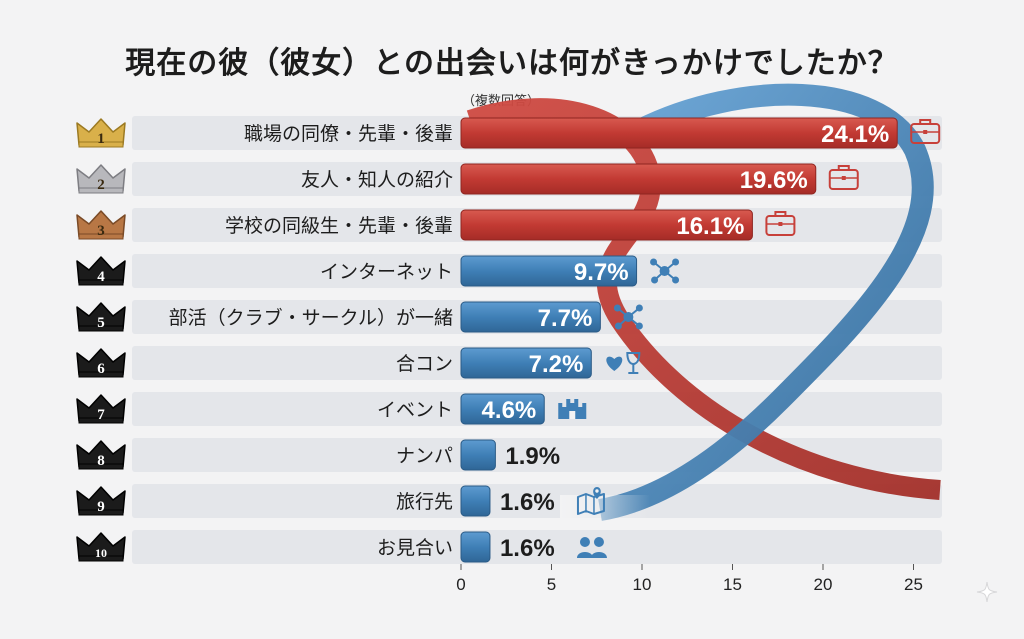 This screenshot has width=1024, height=639. Describe the element at coordinates (424, 456) in the screenshot. I see `category-label: ナンパ` at that location.